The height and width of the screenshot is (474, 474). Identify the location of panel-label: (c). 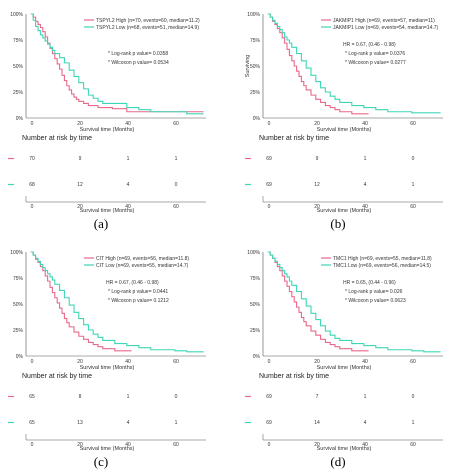
(101, 461).